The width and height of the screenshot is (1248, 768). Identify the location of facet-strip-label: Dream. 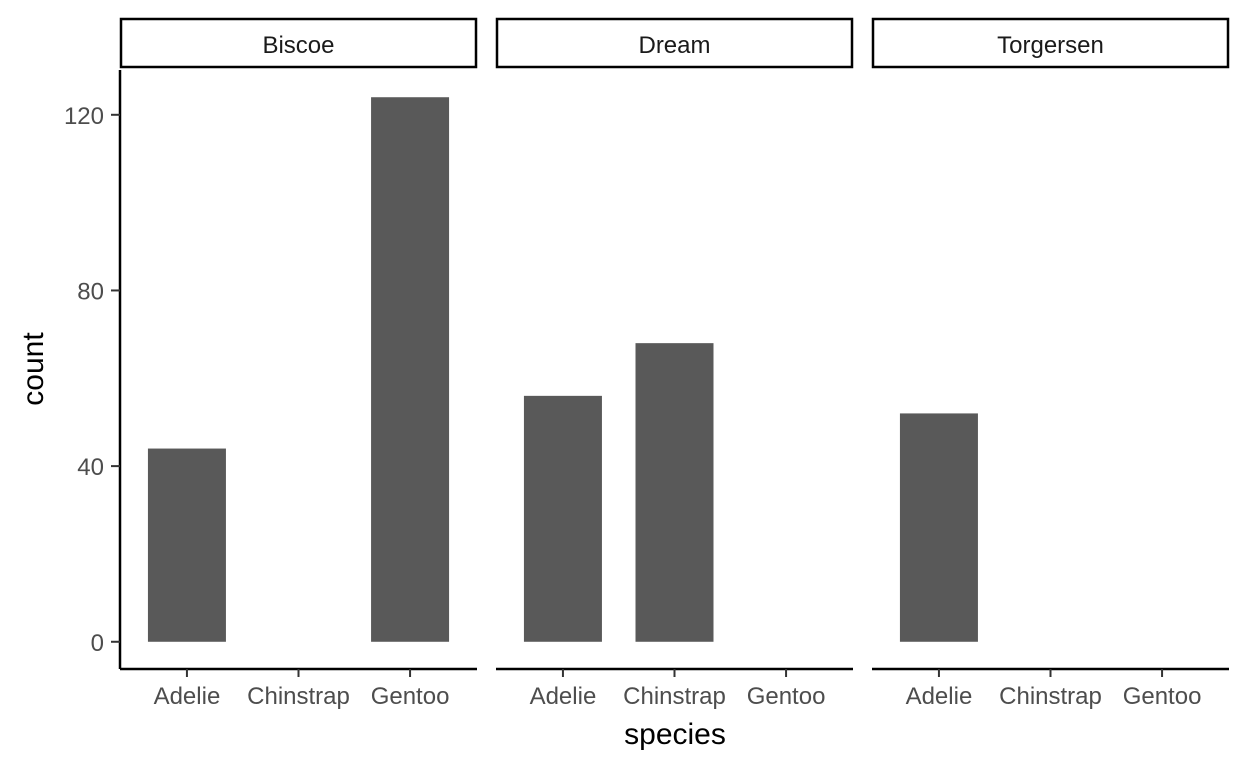
(674, 45).